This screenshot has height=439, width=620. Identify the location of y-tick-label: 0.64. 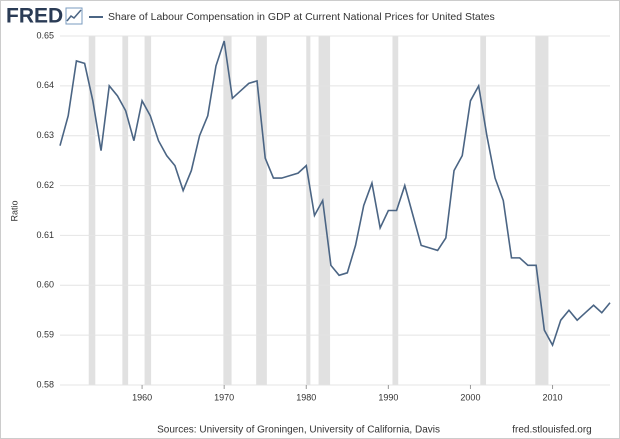
(45, 85).